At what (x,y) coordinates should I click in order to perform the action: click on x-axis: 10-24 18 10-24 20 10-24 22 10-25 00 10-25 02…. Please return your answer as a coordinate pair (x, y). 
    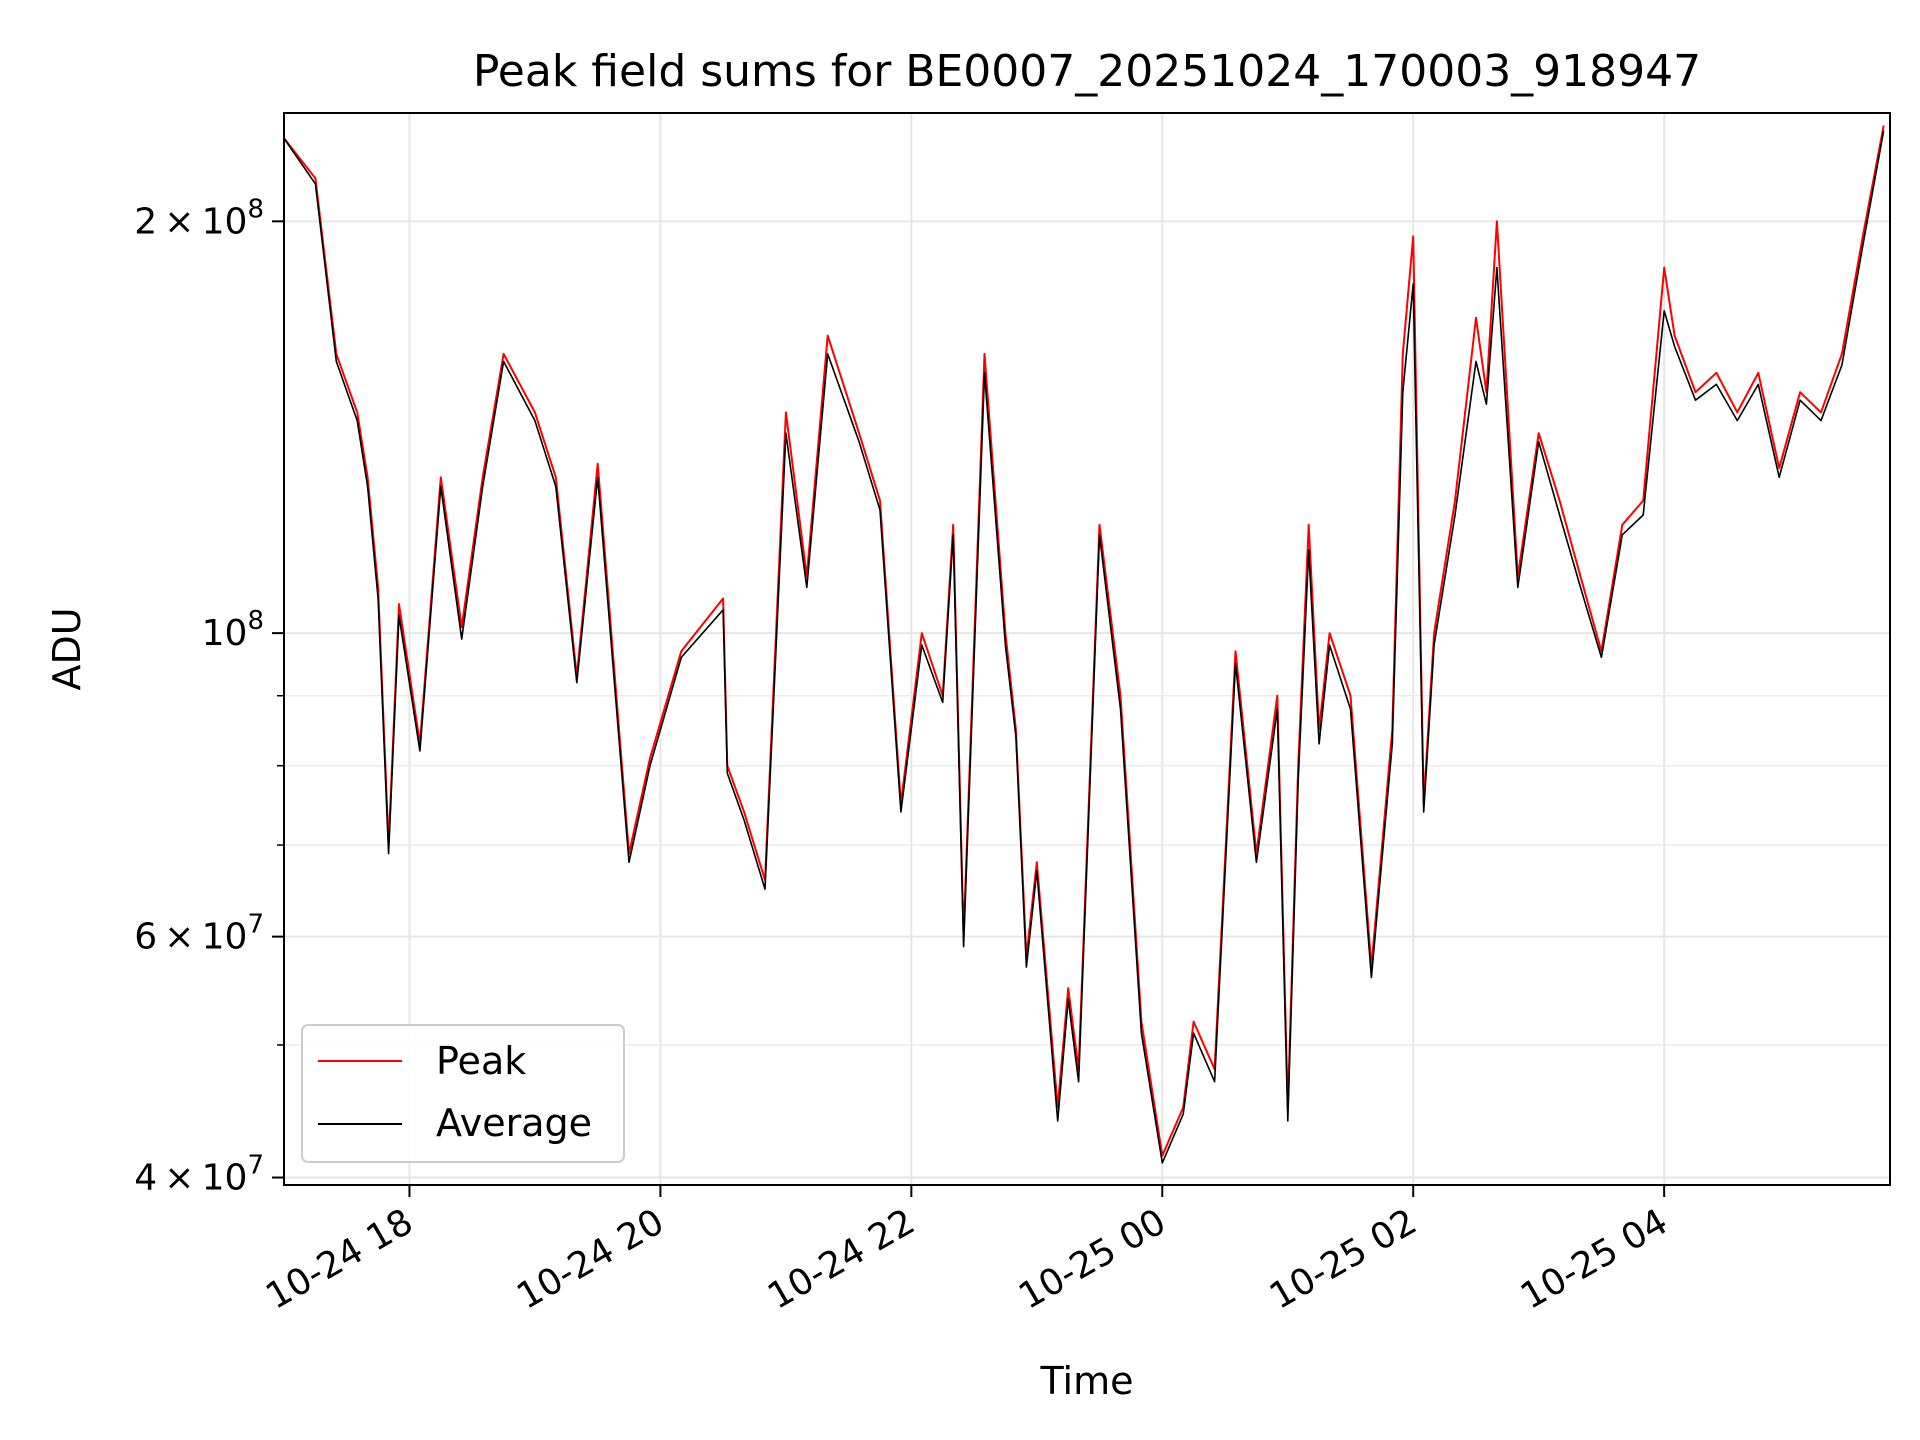
    Looking at the image, I should click on (967, 1251).